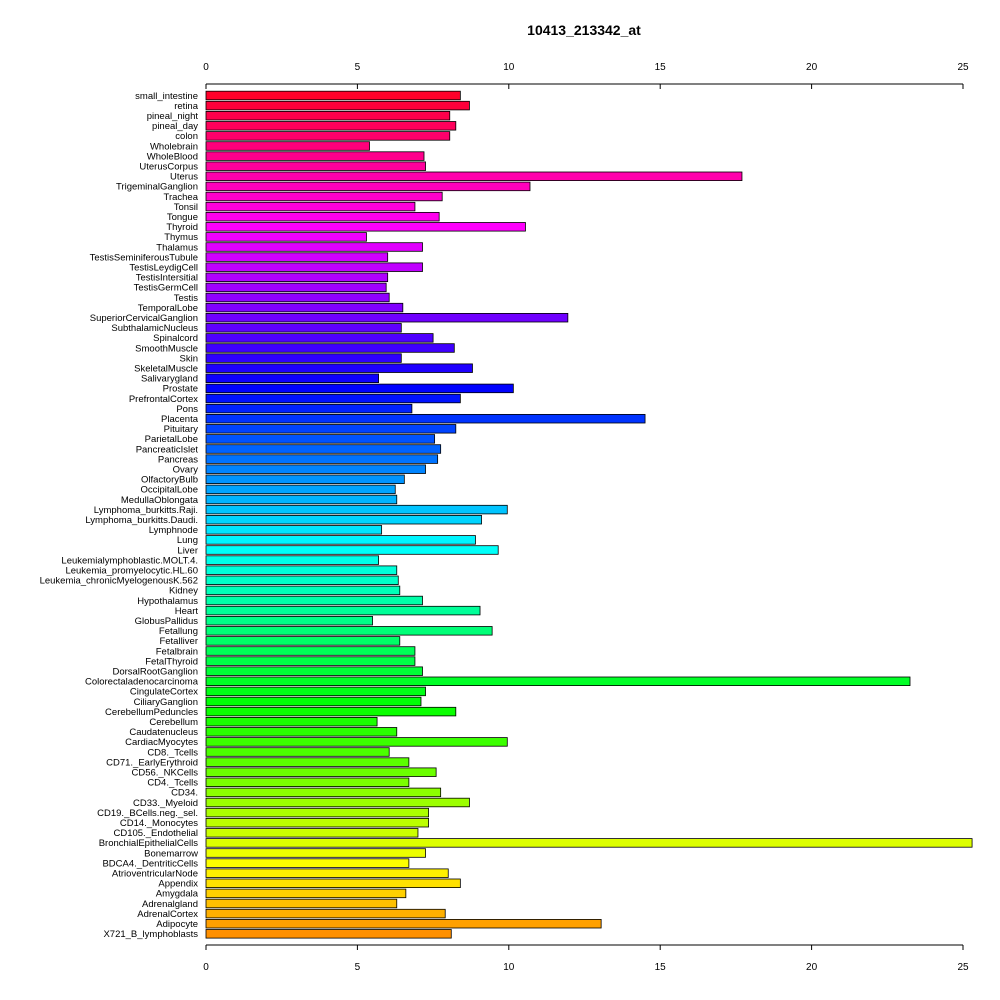 The height and width of the screenshot is (1000, 1000). I want to click on category-label: AtrioventricularNode, so click(155, 874).